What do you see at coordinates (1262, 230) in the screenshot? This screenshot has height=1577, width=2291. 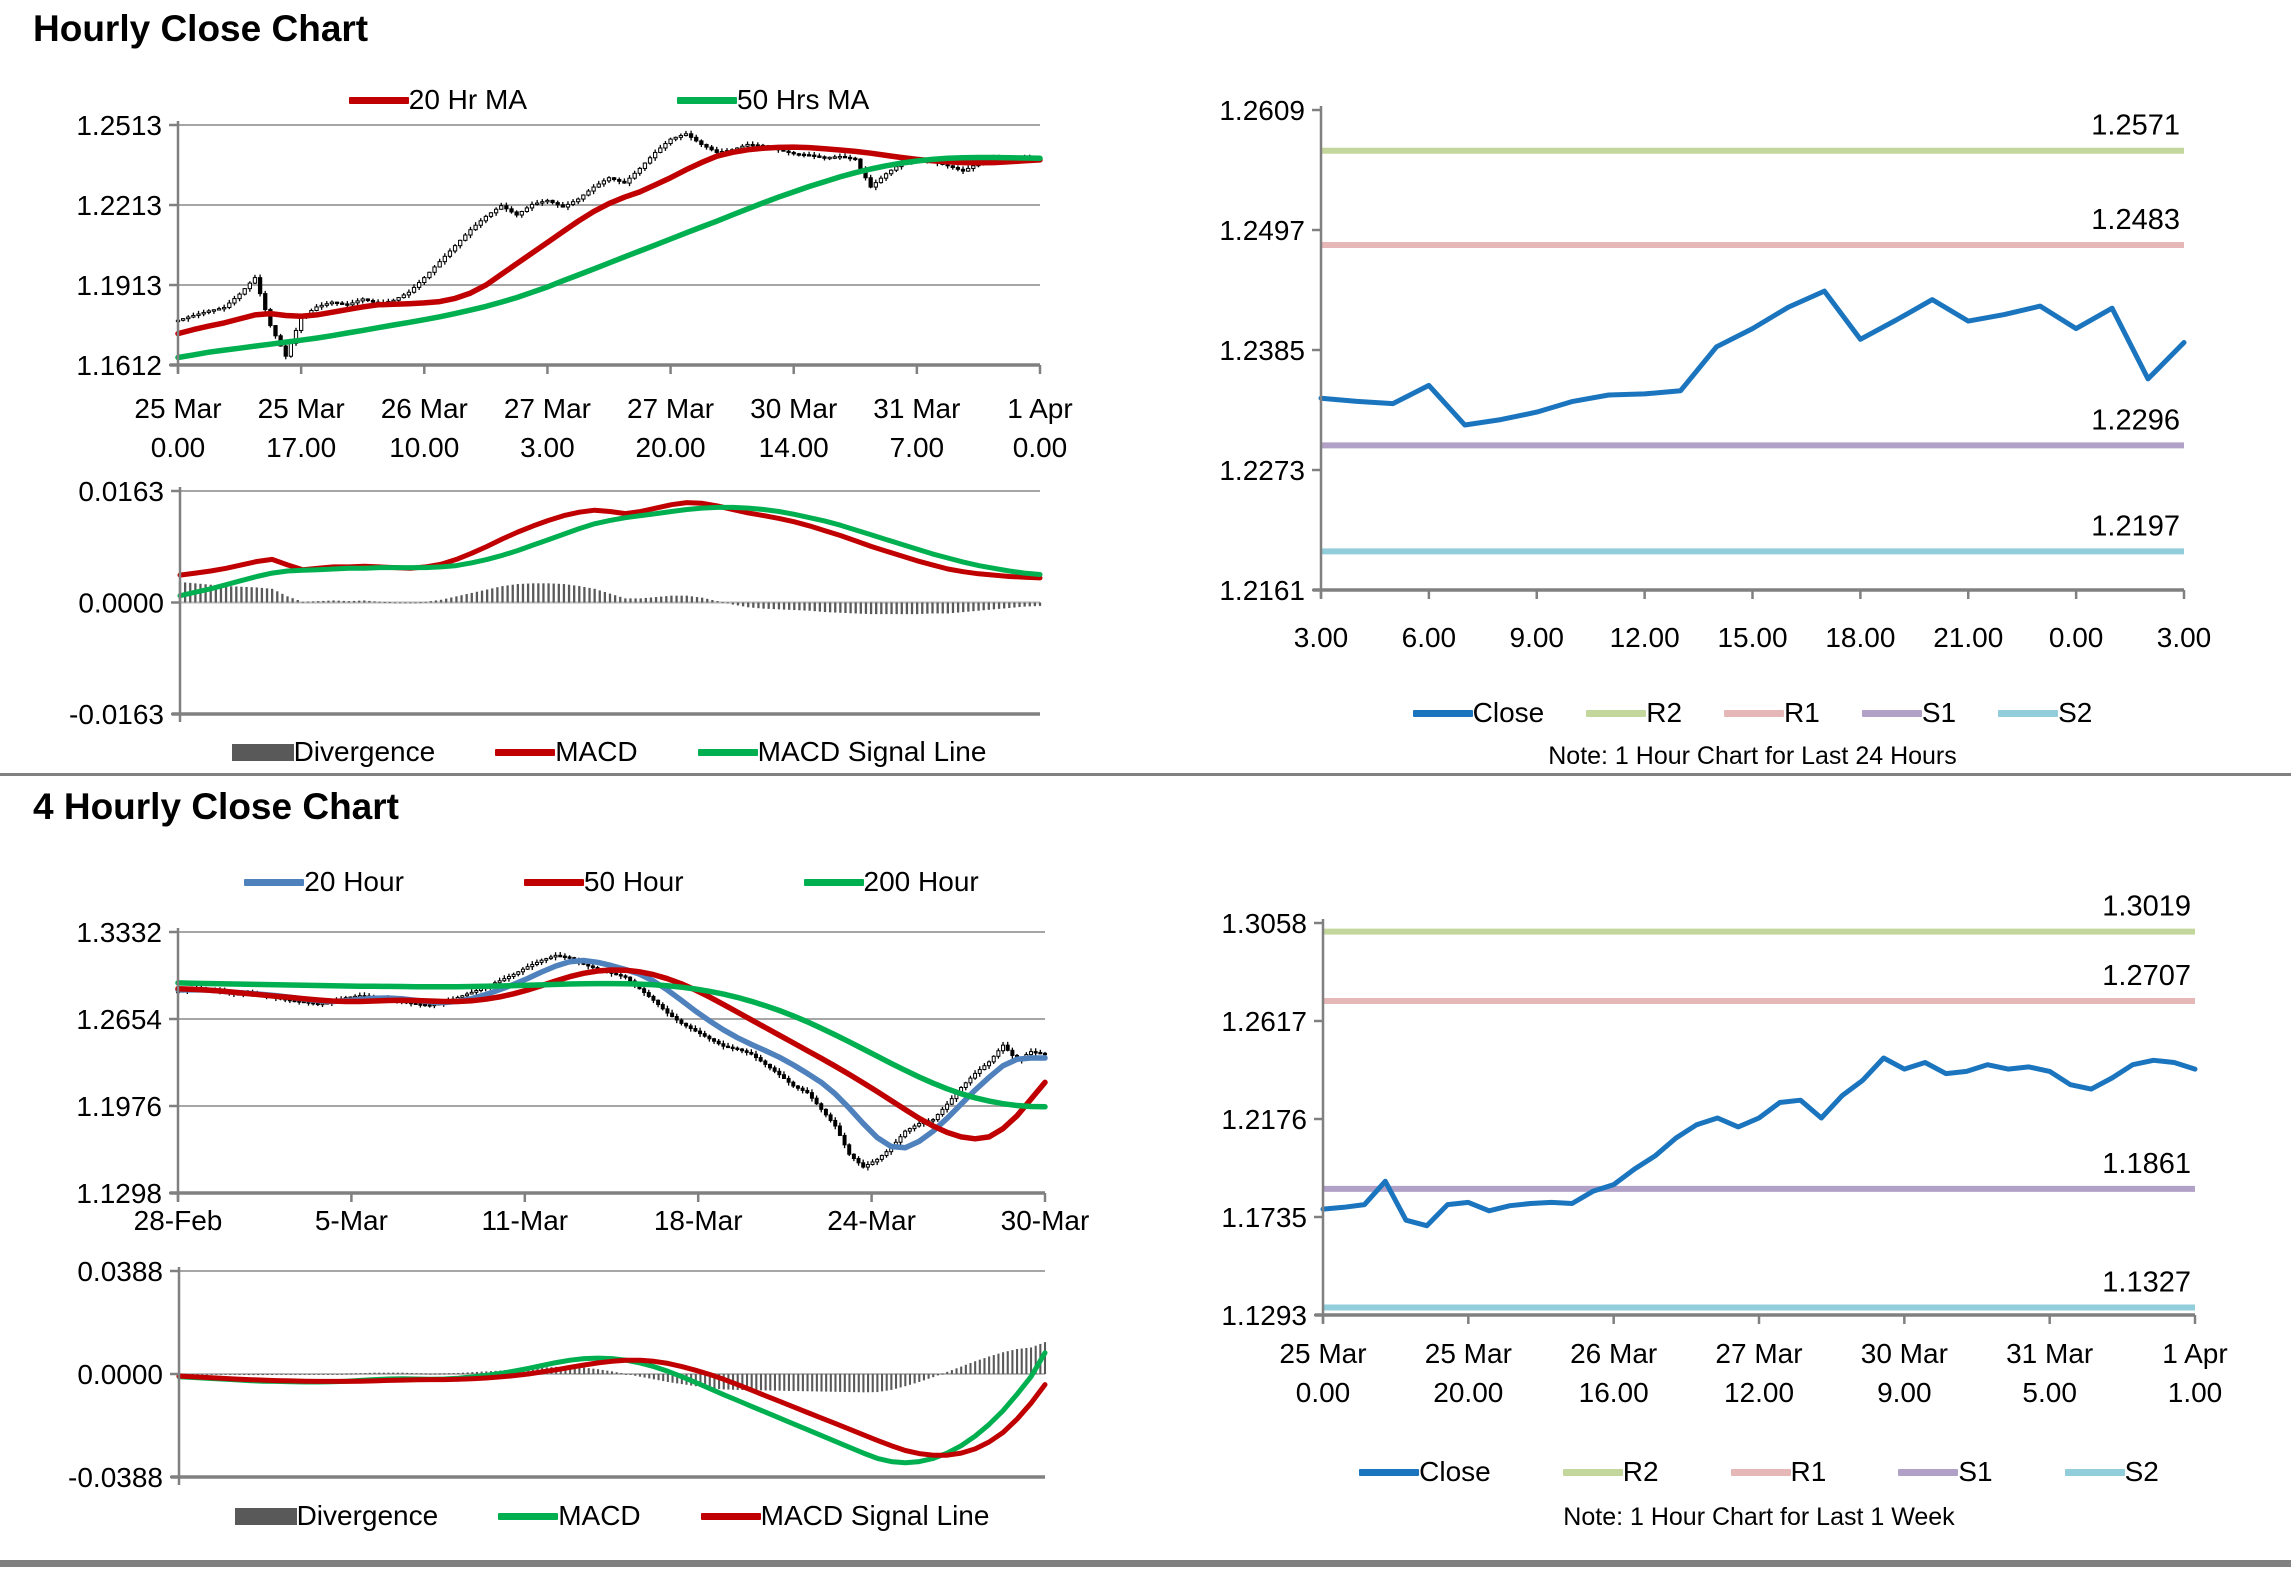 I see `svg-text: 1.2497` at bounding box center [1262, 230].